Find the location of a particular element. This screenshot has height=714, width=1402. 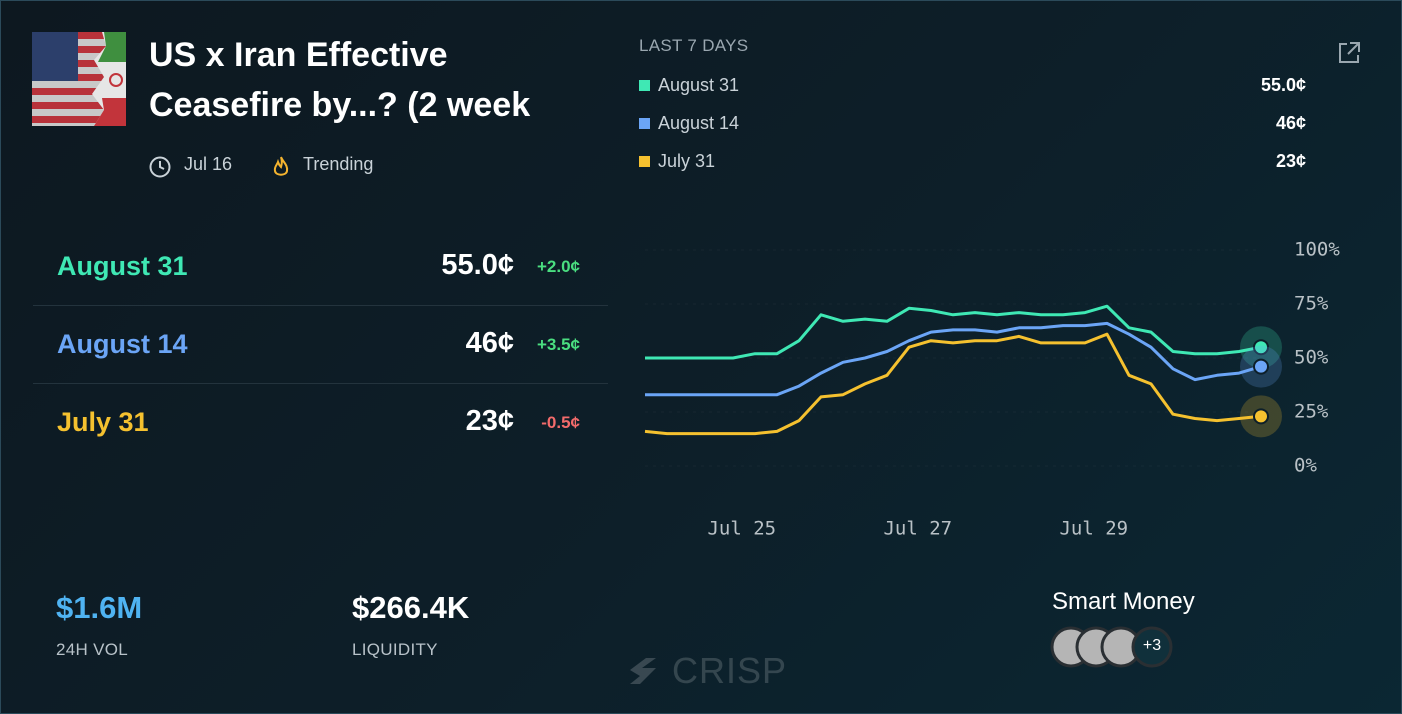

end-date: Jul 16 is located at coordinates (208, 164).